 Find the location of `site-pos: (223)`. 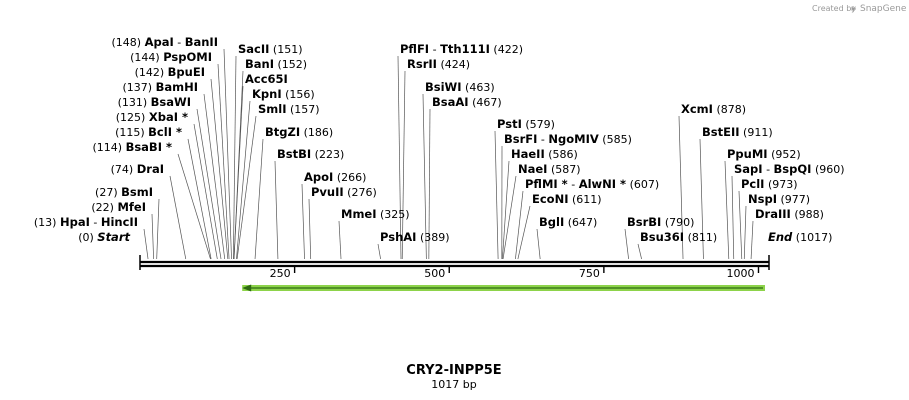

site-pos: (223) is located at coordinates (330, 154).